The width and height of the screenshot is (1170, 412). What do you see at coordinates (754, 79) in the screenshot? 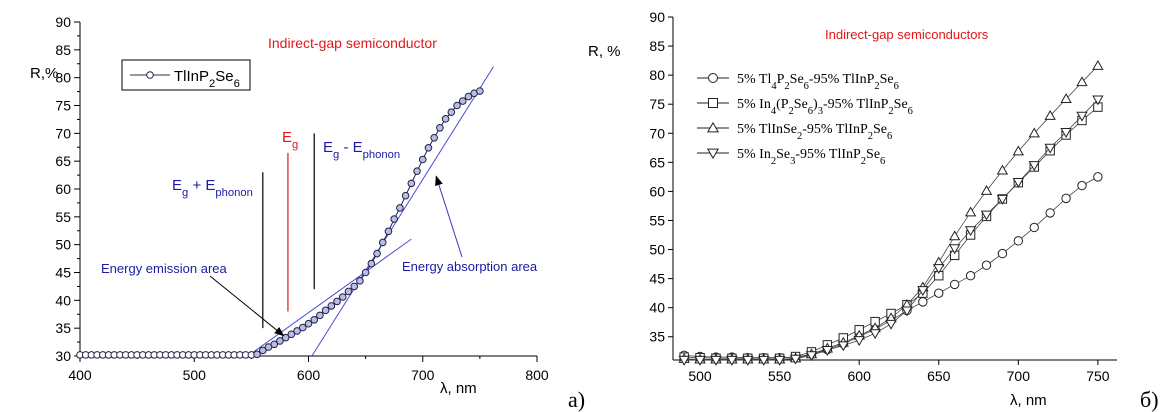
I see `legend-part: 5% Tl` at bounding box center [754, 79].